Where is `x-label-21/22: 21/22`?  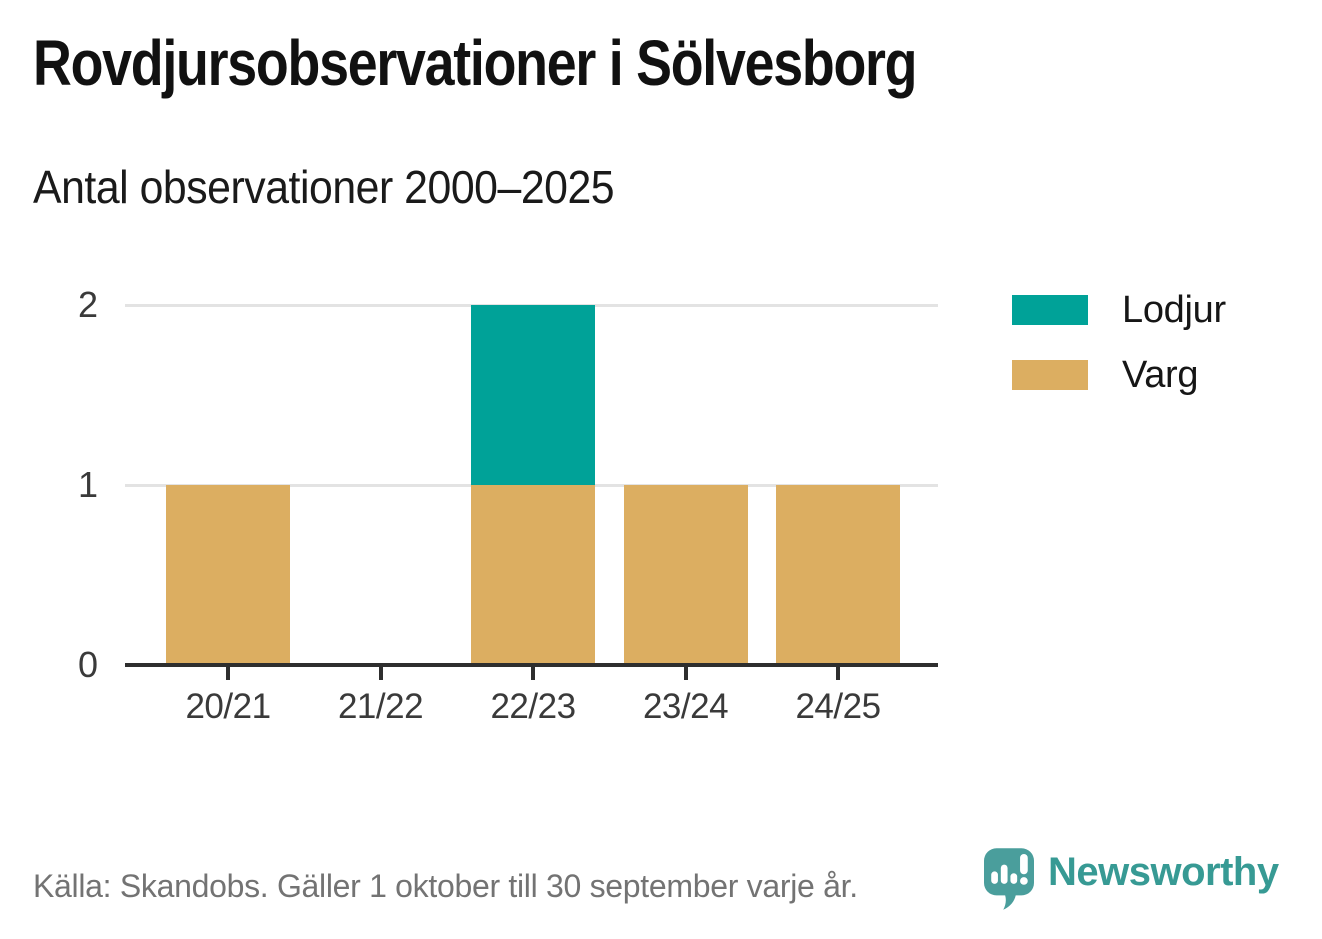
x-label-21/22: 21/22 is located at coordinates (380, 706).